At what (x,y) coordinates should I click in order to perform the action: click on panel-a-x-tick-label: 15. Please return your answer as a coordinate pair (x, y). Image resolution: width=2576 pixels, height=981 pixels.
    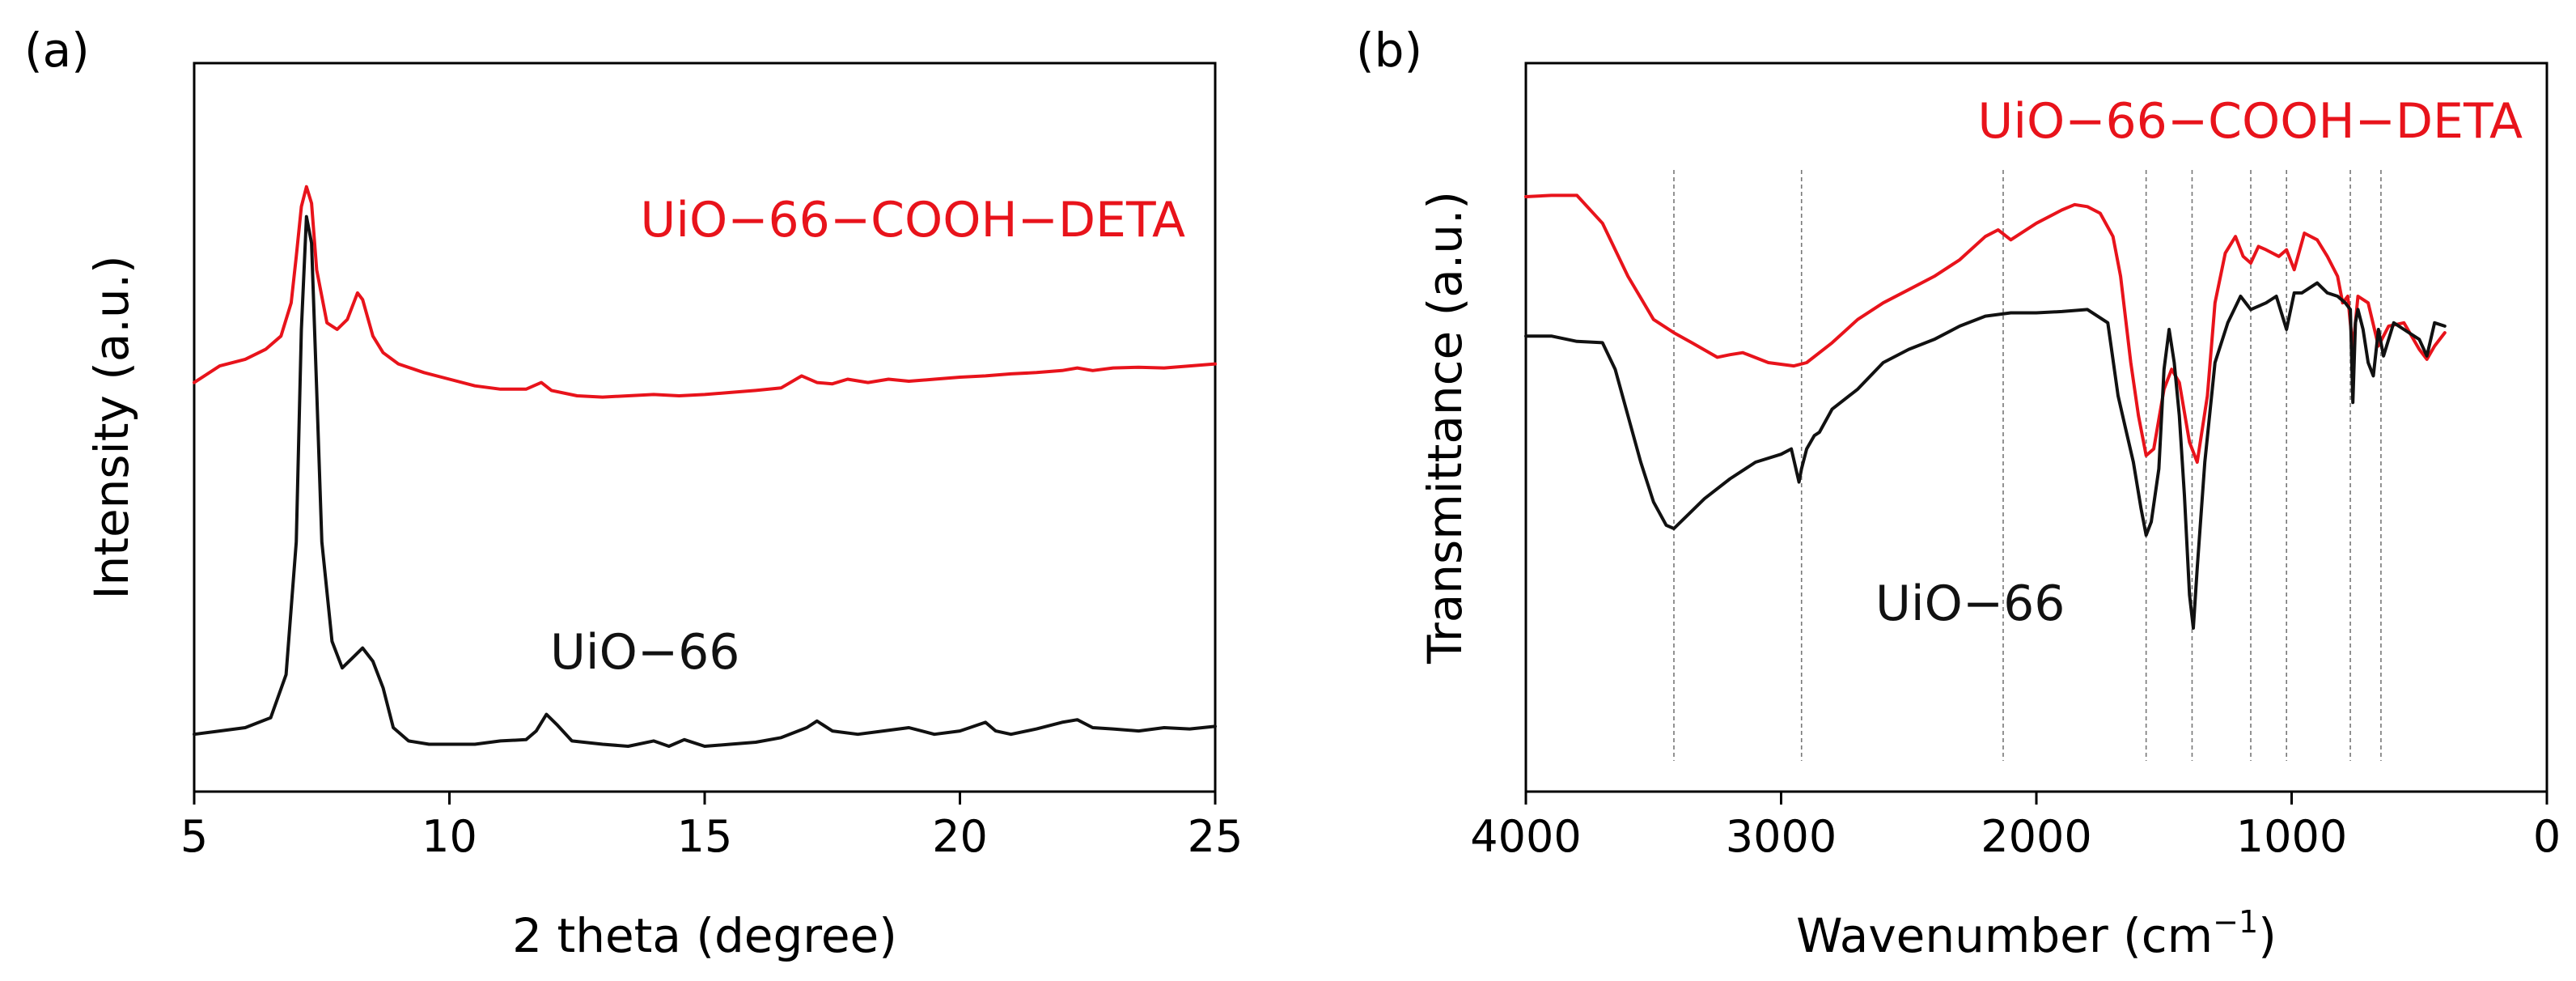
    Looking at the image, I should click on (705, 836).